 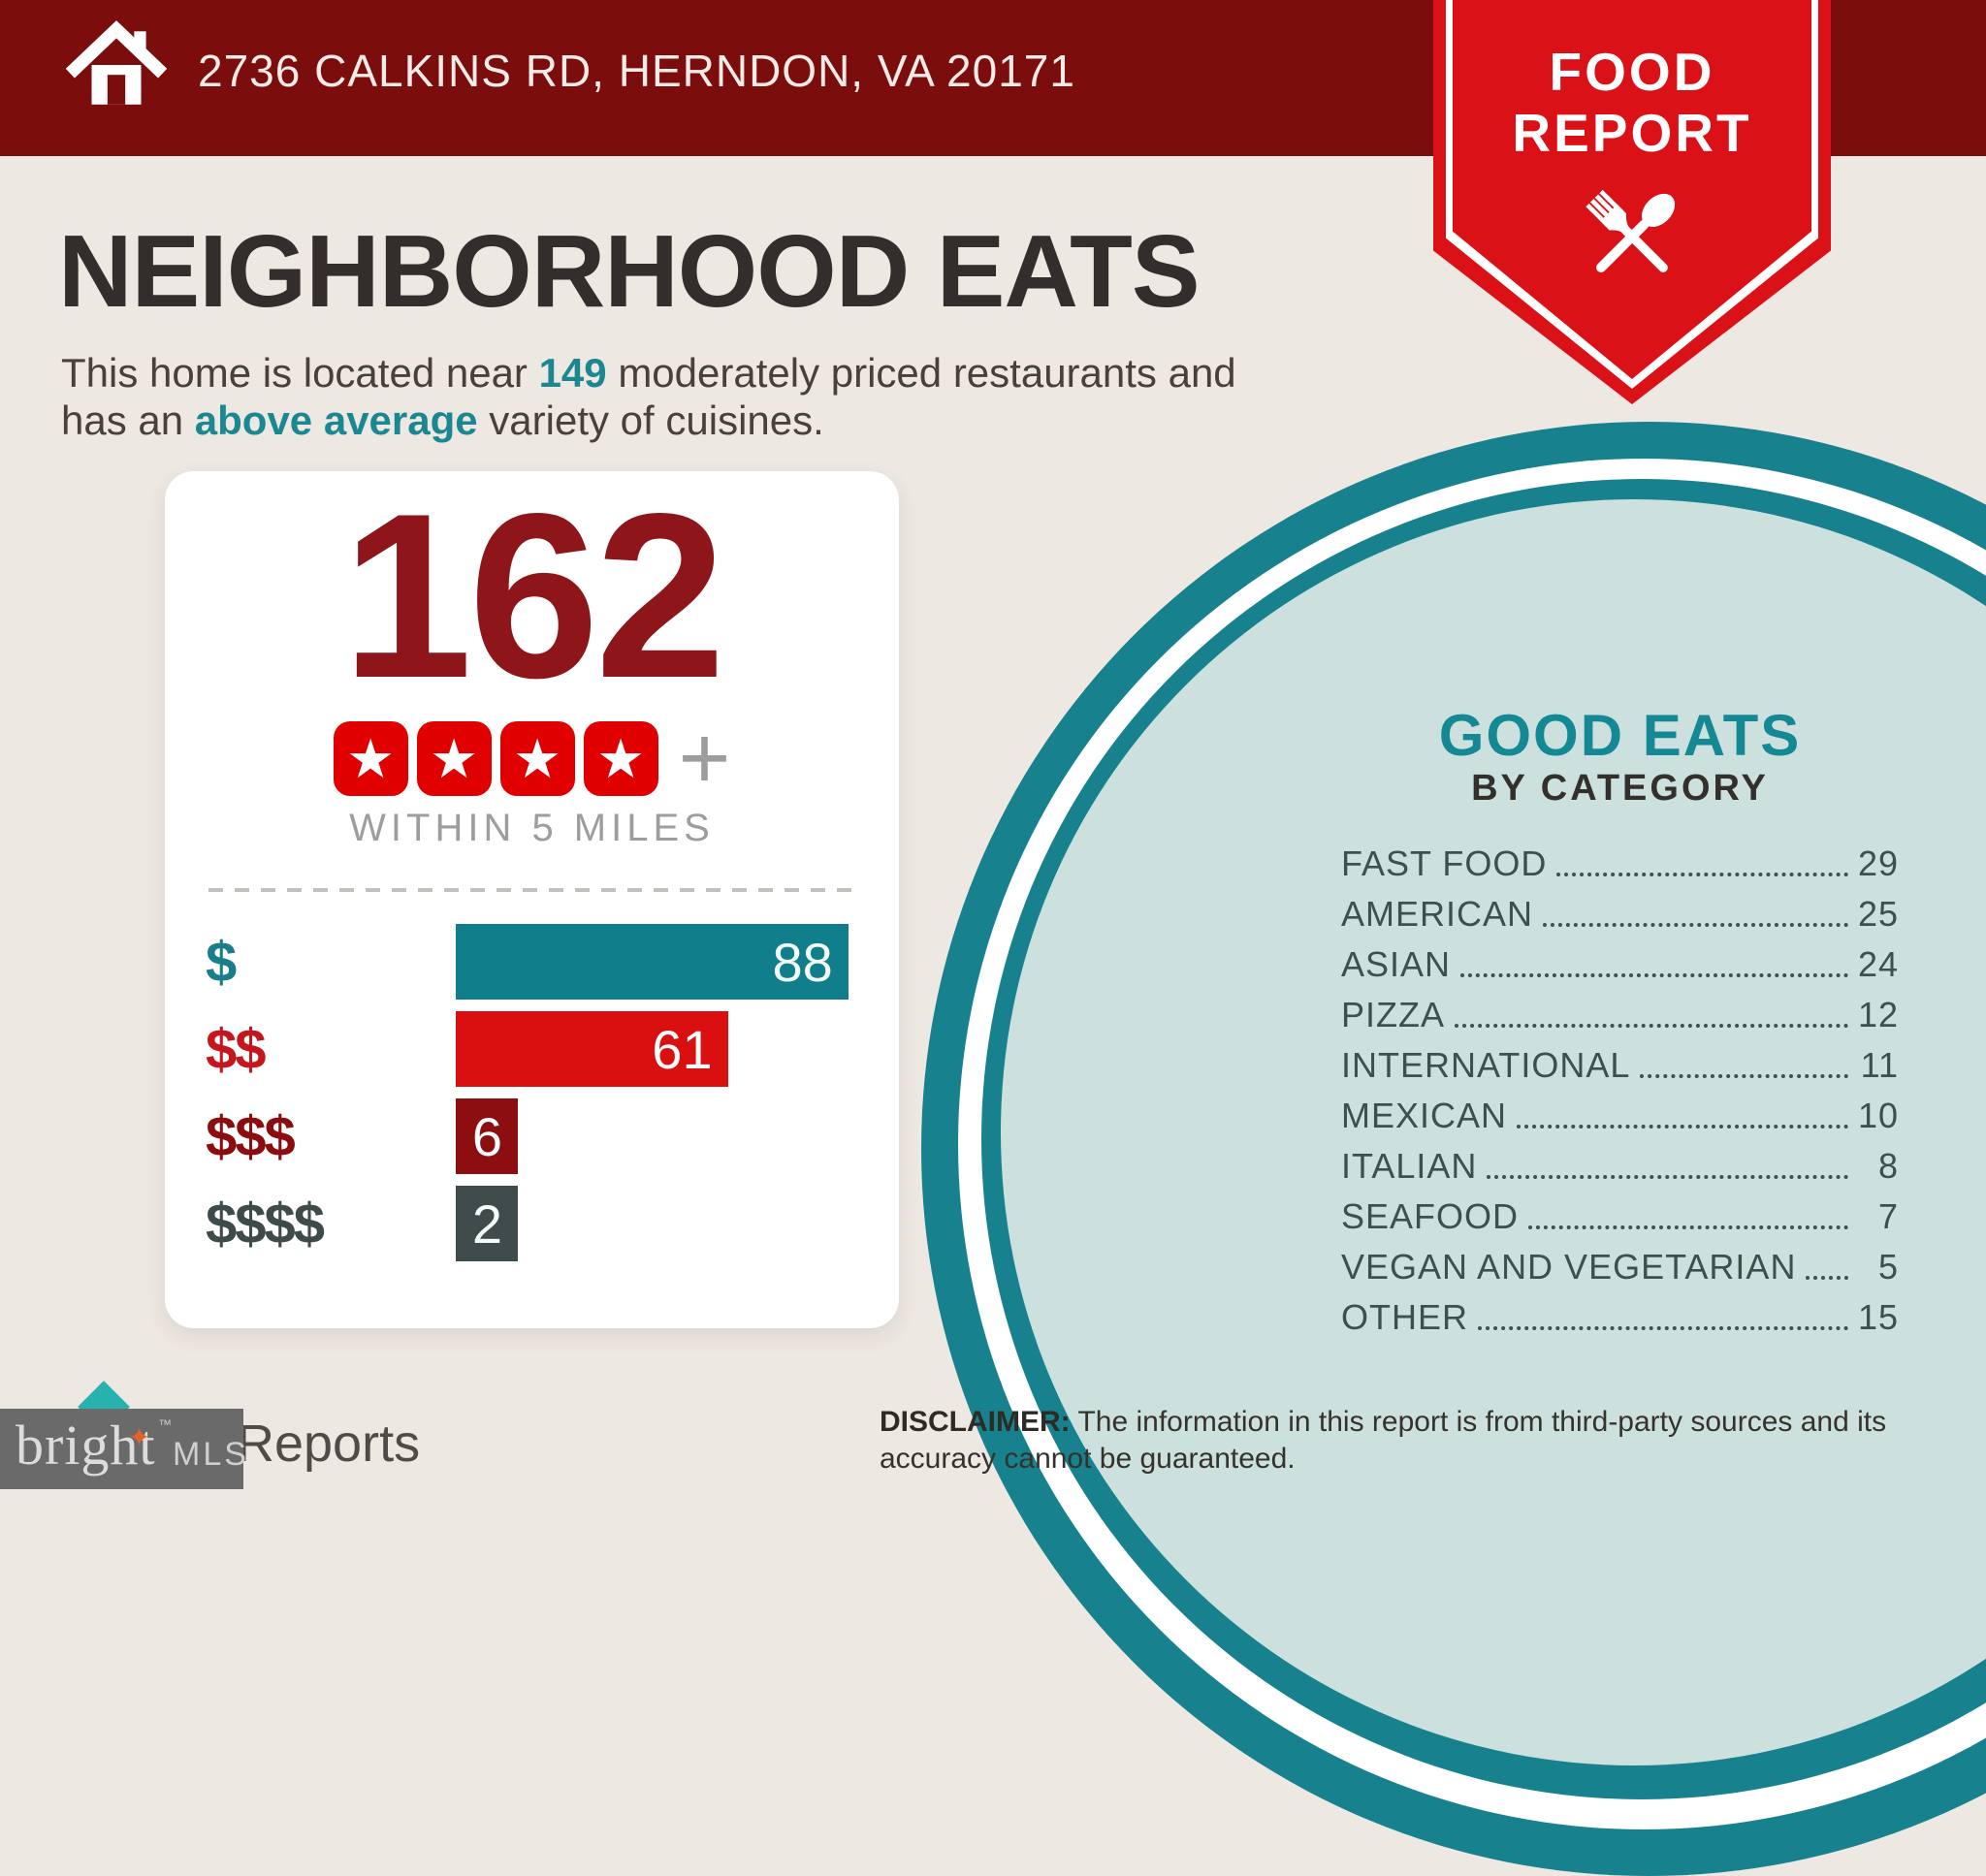 What do you see at coordinates (1620, 915) in the screenshot?
I see `category-row: AMERICAN 25` at bounding box center [1620, 915].